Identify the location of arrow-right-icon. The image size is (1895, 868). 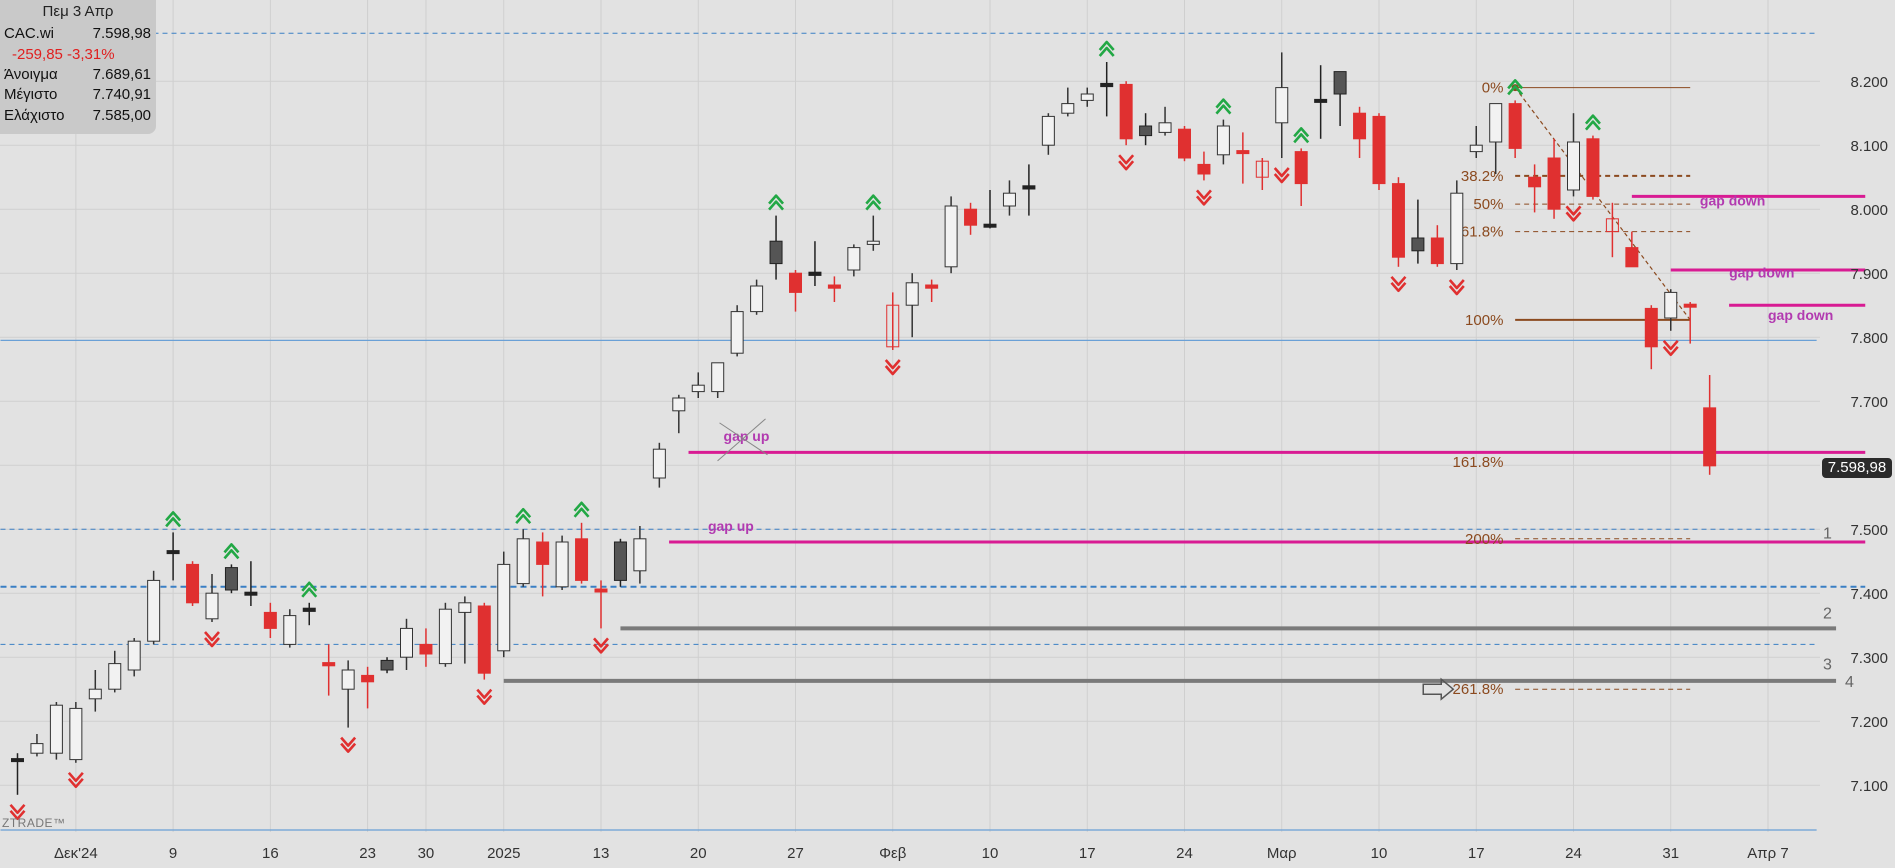
(1438, 689).